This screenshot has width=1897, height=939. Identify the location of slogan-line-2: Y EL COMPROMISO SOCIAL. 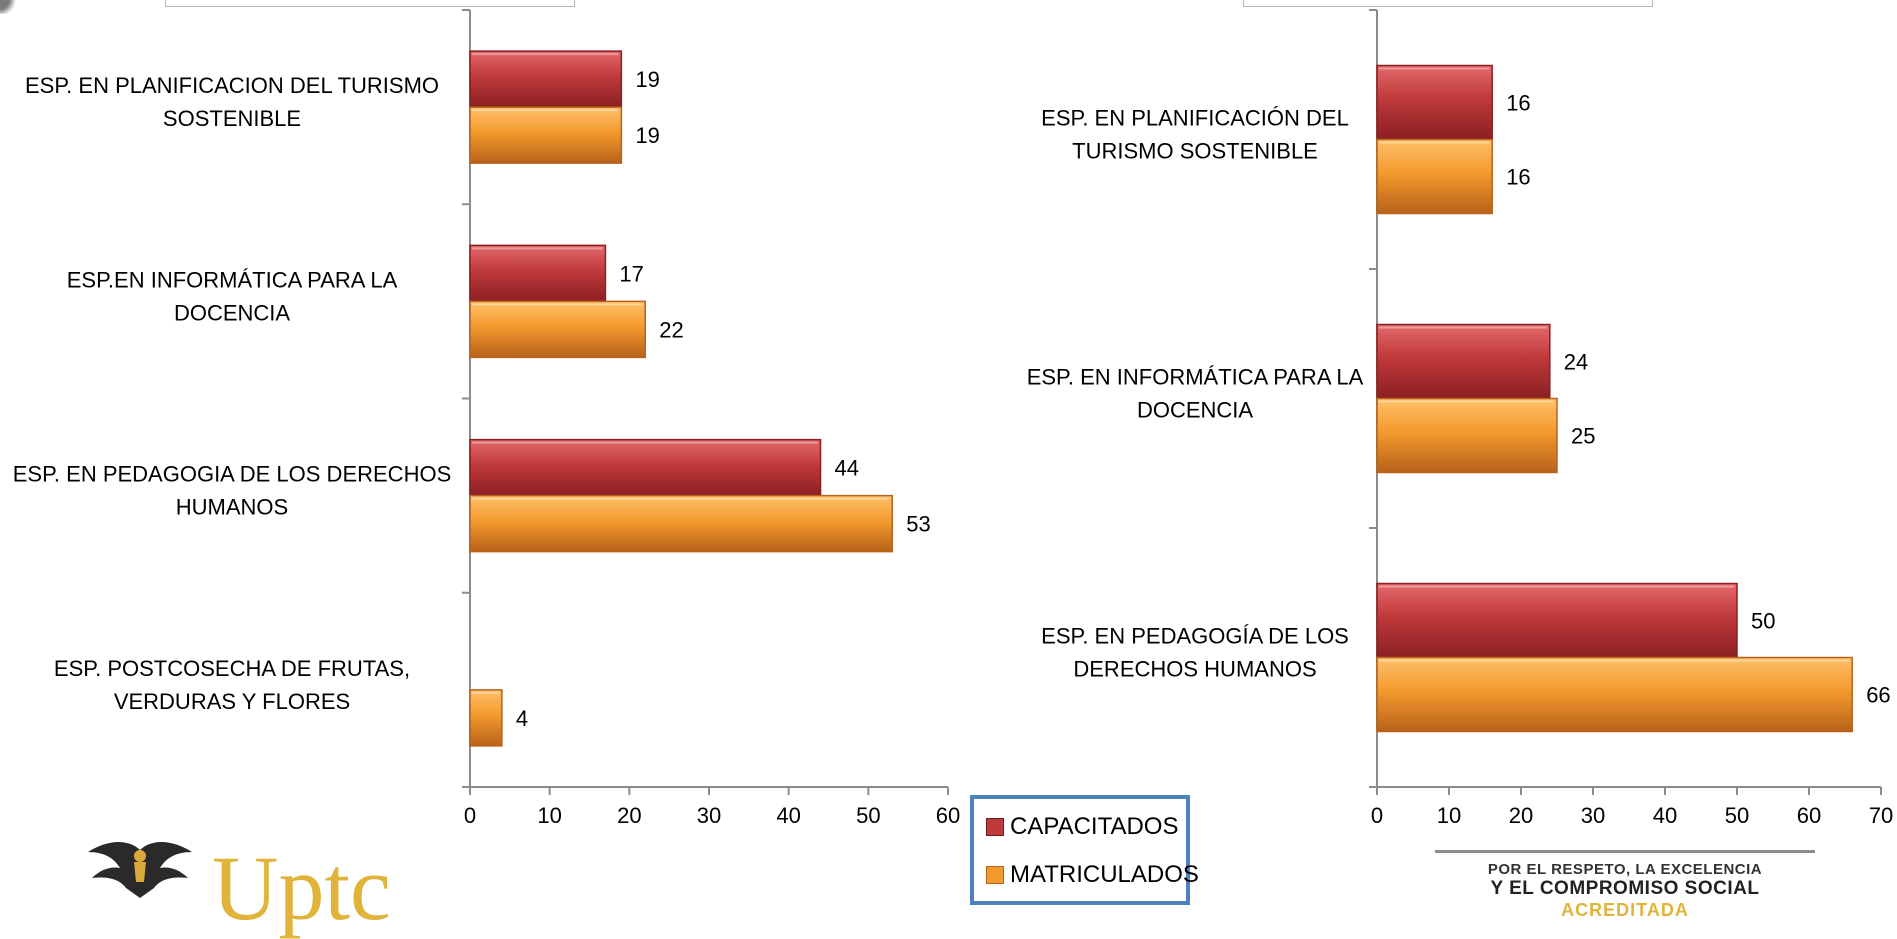
(1625, 888).